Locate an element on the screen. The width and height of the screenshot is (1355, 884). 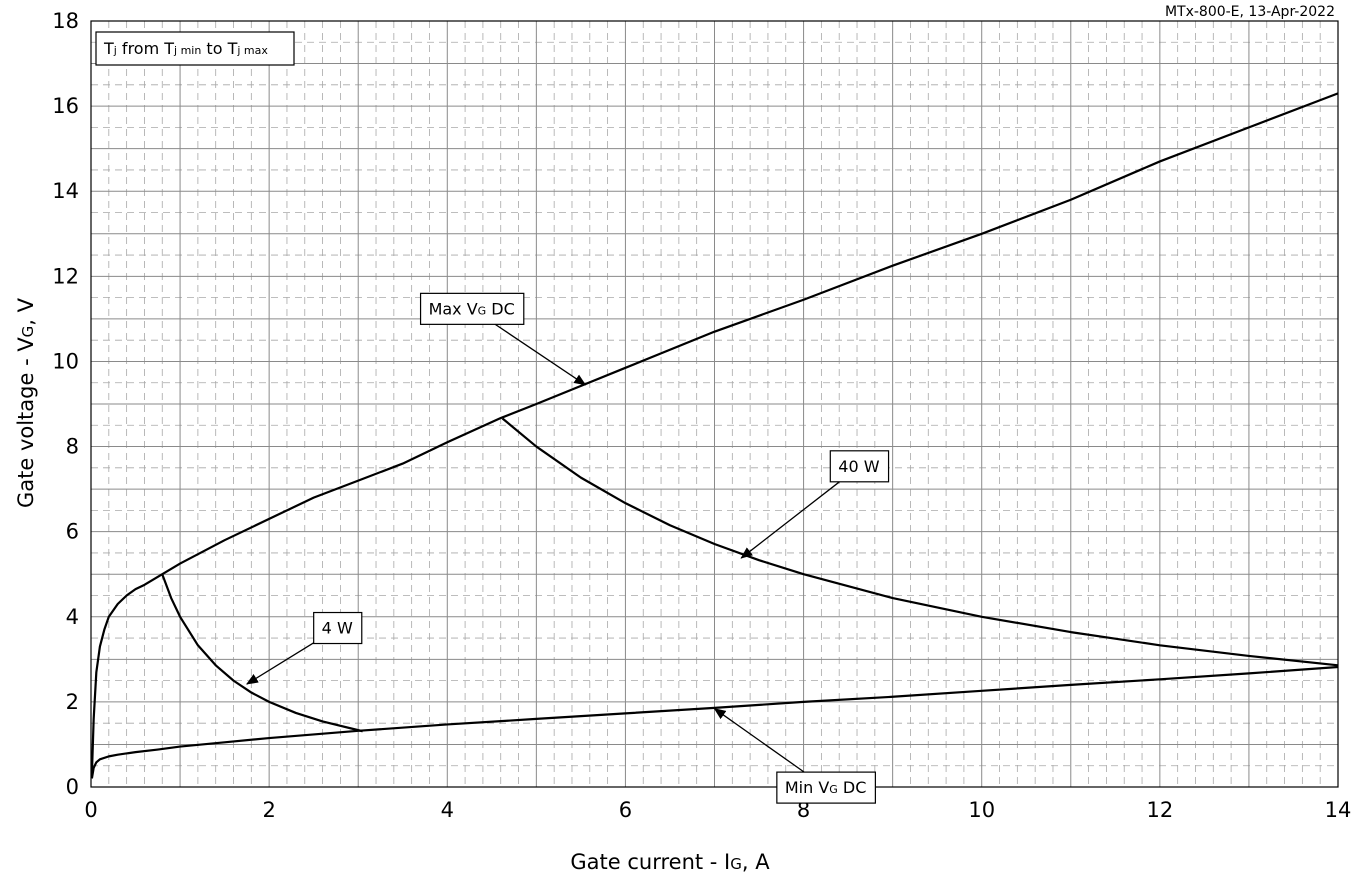
annotation-label: Max VG DC is located at coordinates (472, 308).